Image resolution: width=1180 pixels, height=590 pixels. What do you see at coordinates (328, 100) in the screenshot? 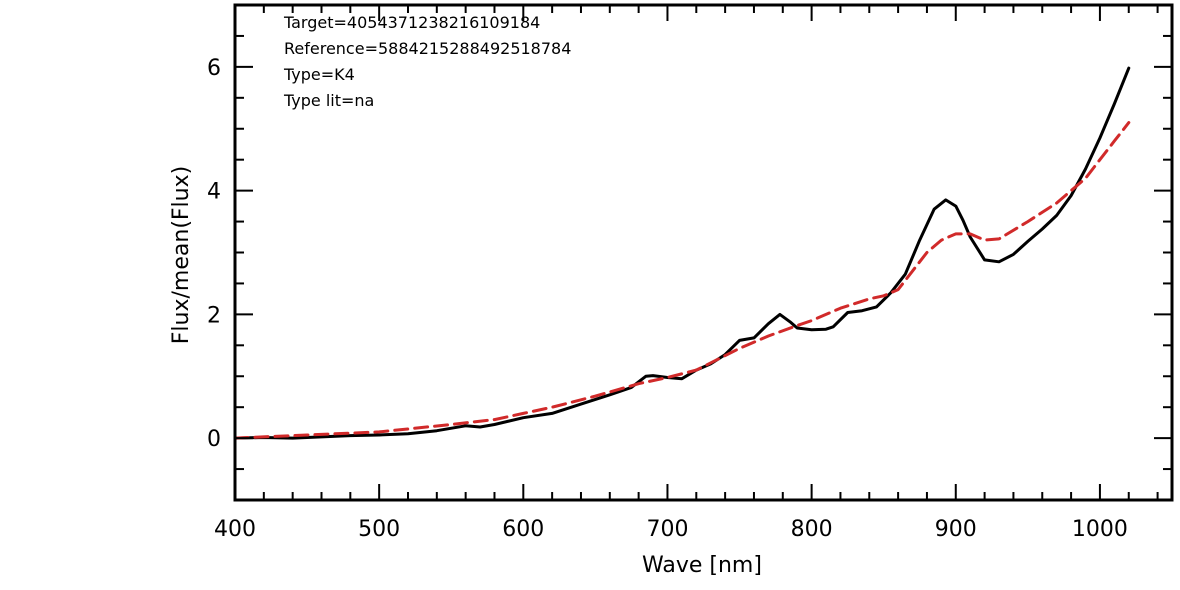
I see `annotation-type-lit: Type lit=na` at bounding box center [328, 100].